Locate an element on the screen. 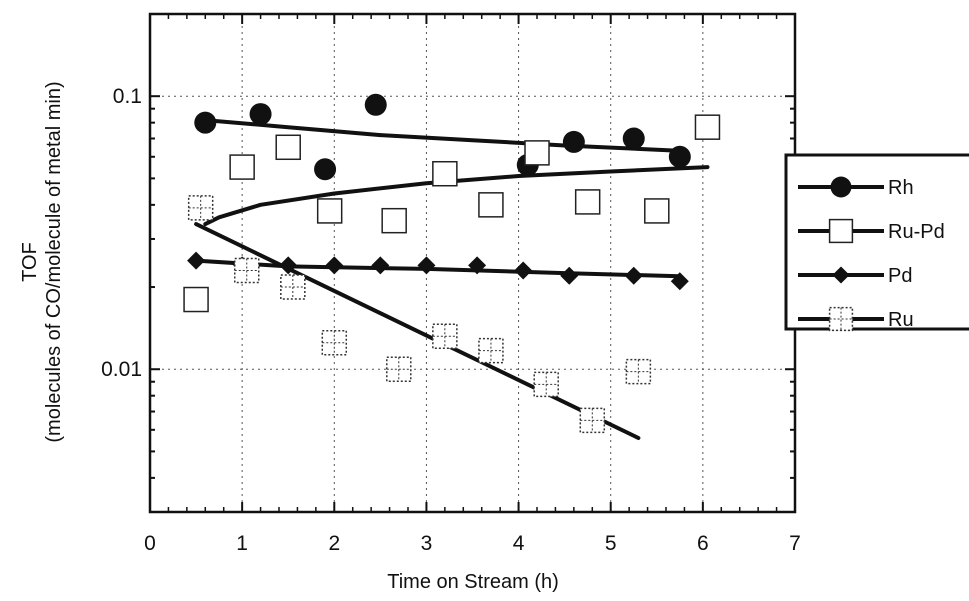 The width and height of the screenshot is (969, 601). legend: Rh Ru-Pd Pd Ru is located at coordinates (876, 242).